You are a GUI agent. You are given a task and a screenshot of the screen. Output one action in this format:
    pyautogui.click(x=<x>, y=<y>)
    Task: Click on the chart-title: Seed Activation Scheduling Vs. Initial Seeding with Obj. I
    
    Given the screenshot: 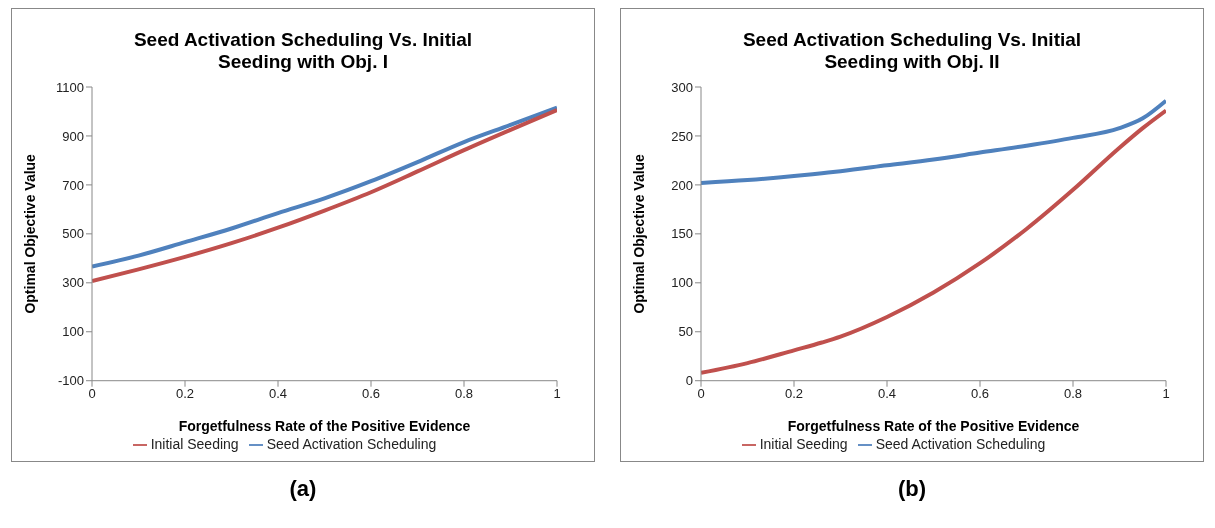 What is the action you would take?
    pyautogui.click(x=303, y=51)
    